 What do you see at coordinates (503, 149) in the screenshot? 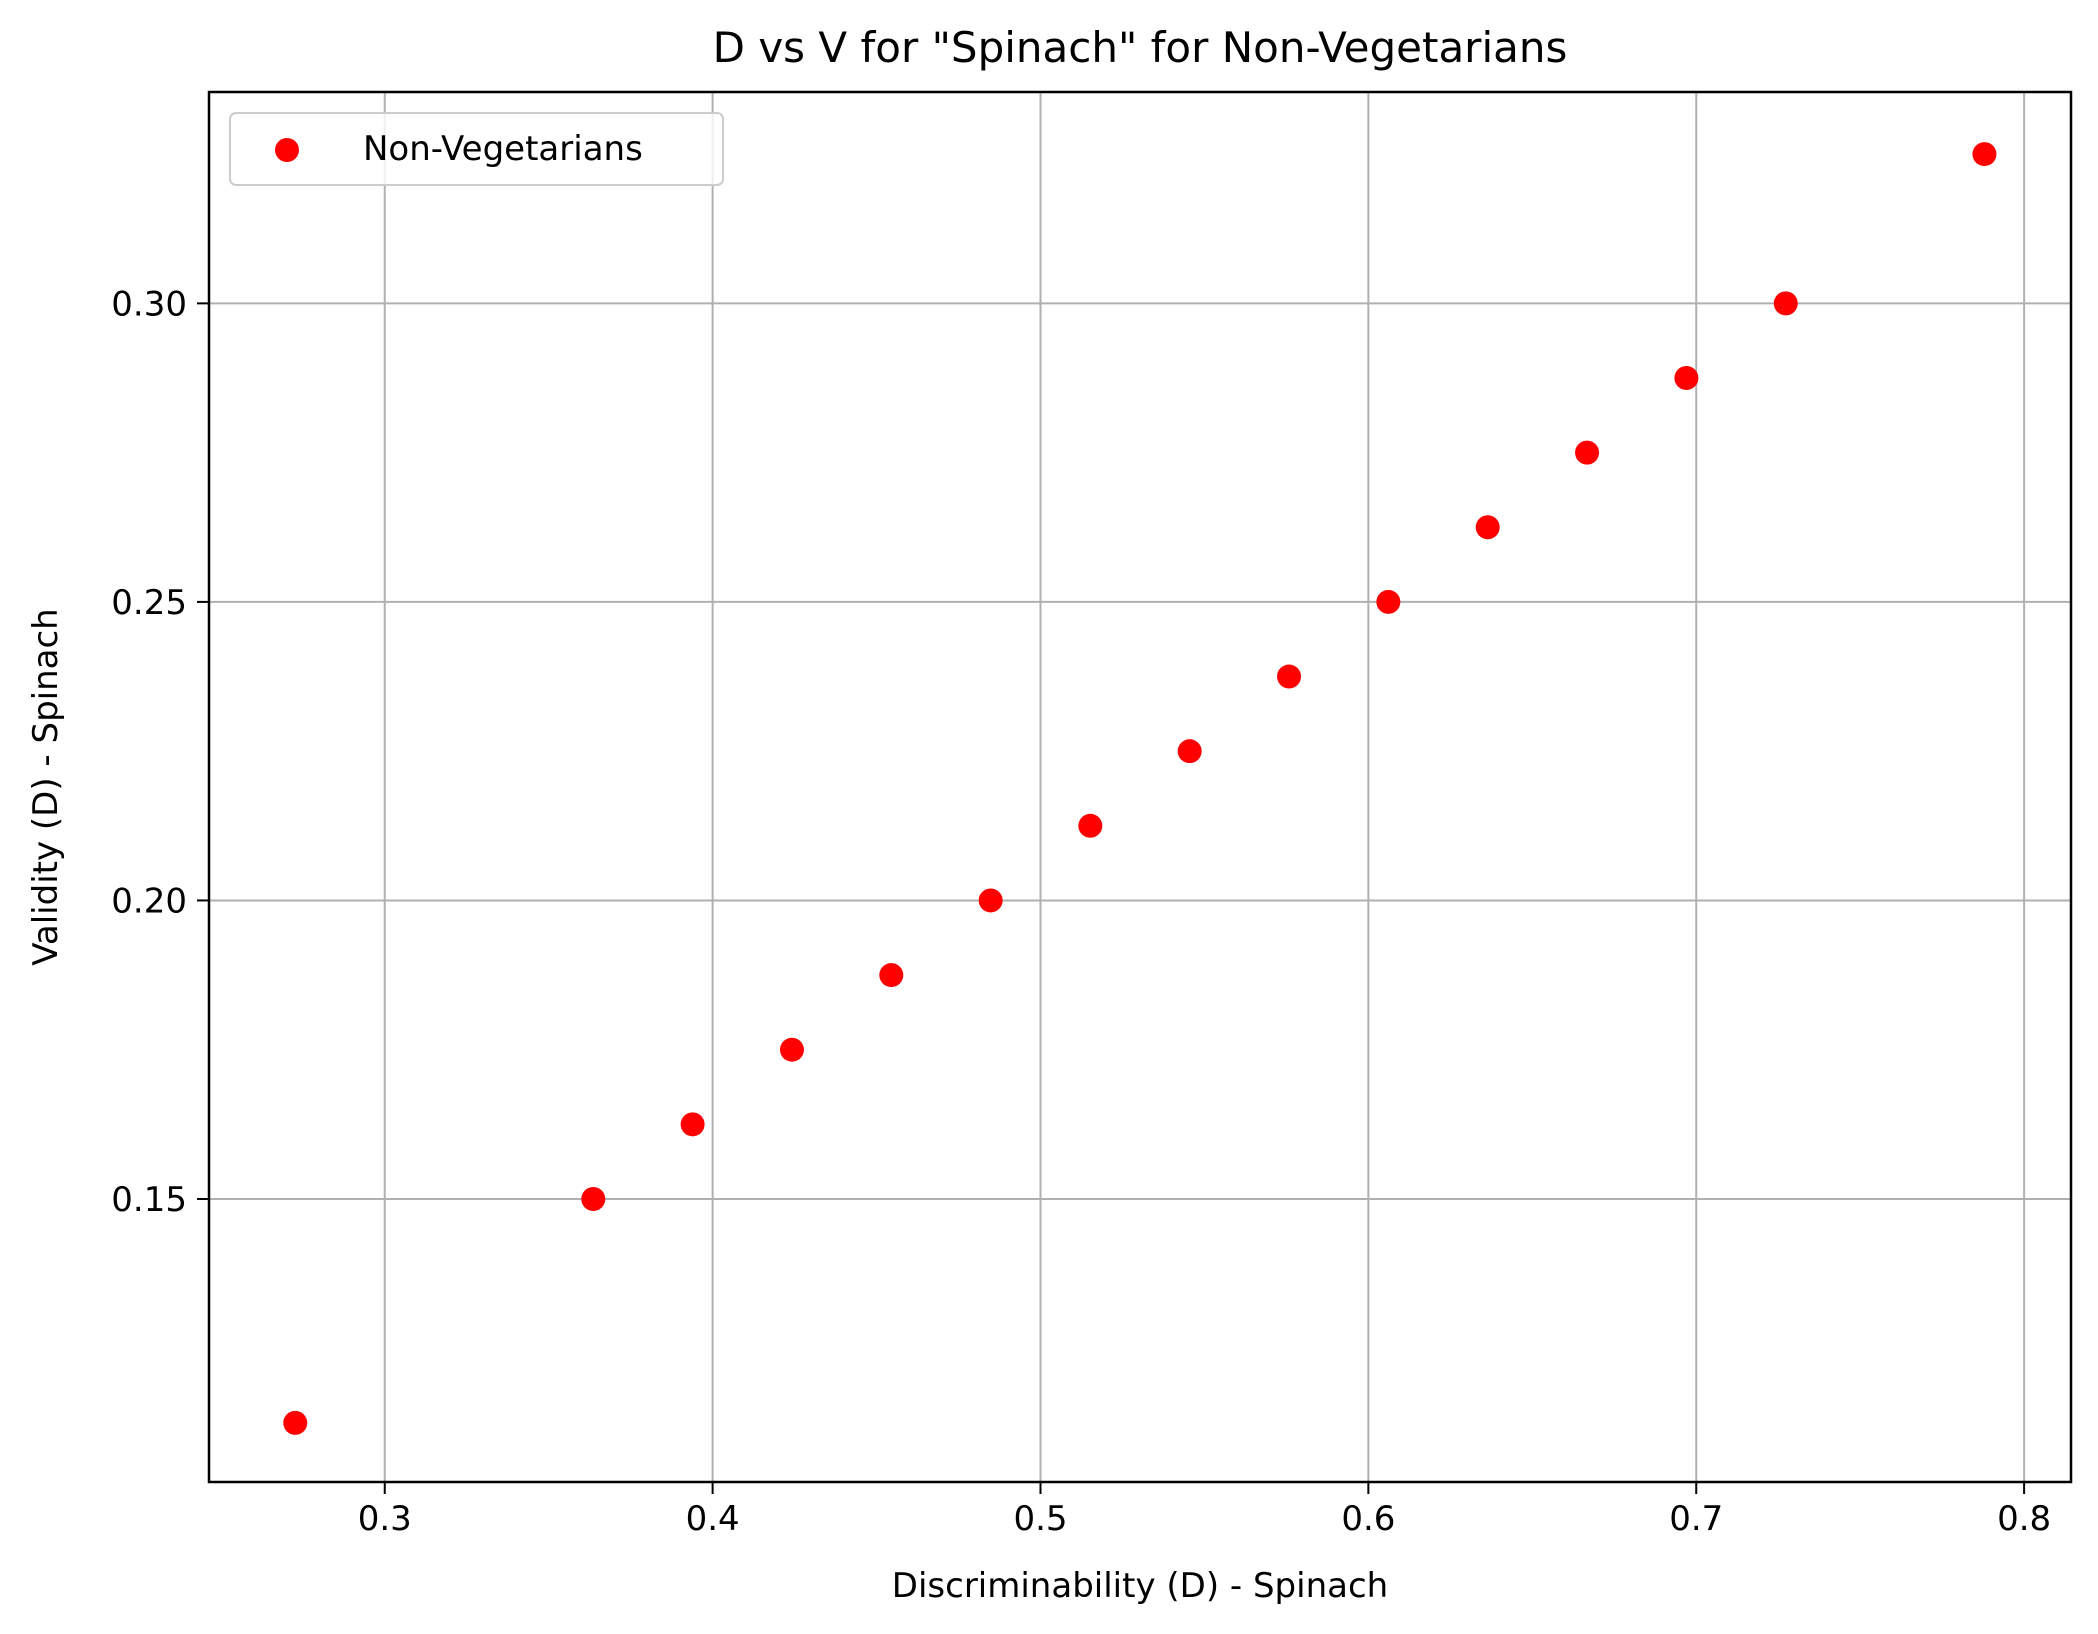
I see `legend-label: Non-Vegetarians` at bounding box center [503, 149].